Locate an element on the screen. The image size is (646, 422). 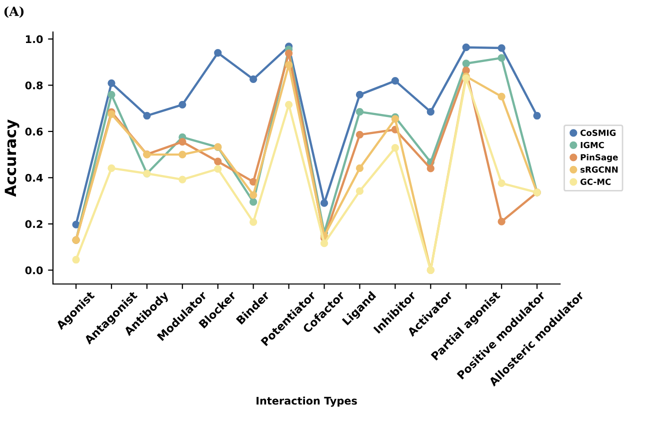
legend-label: IGMC is located at coordinates (592, 145).